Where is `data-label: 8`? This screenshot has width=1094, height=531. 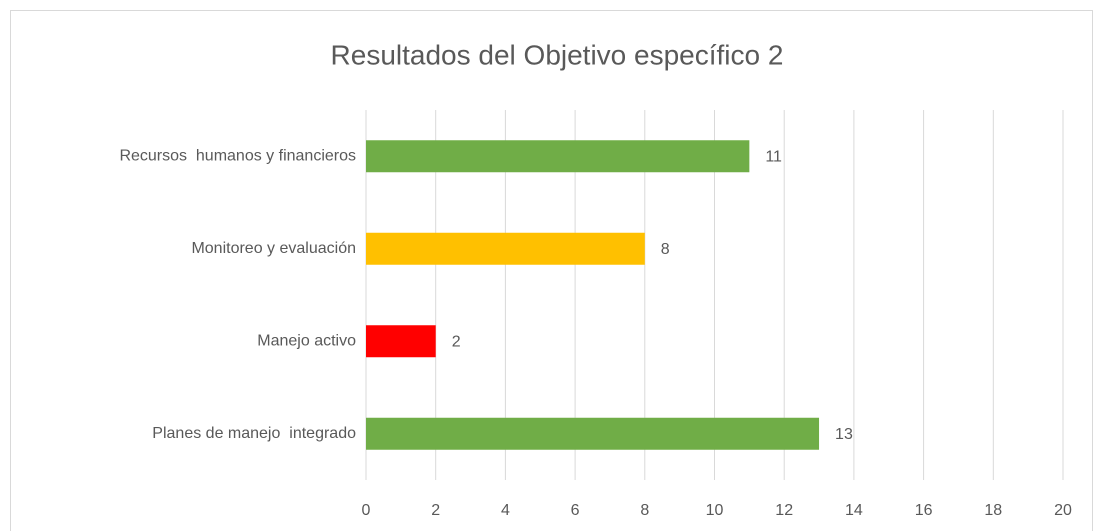 data-label: 8 is located at coordinates (665, 249).